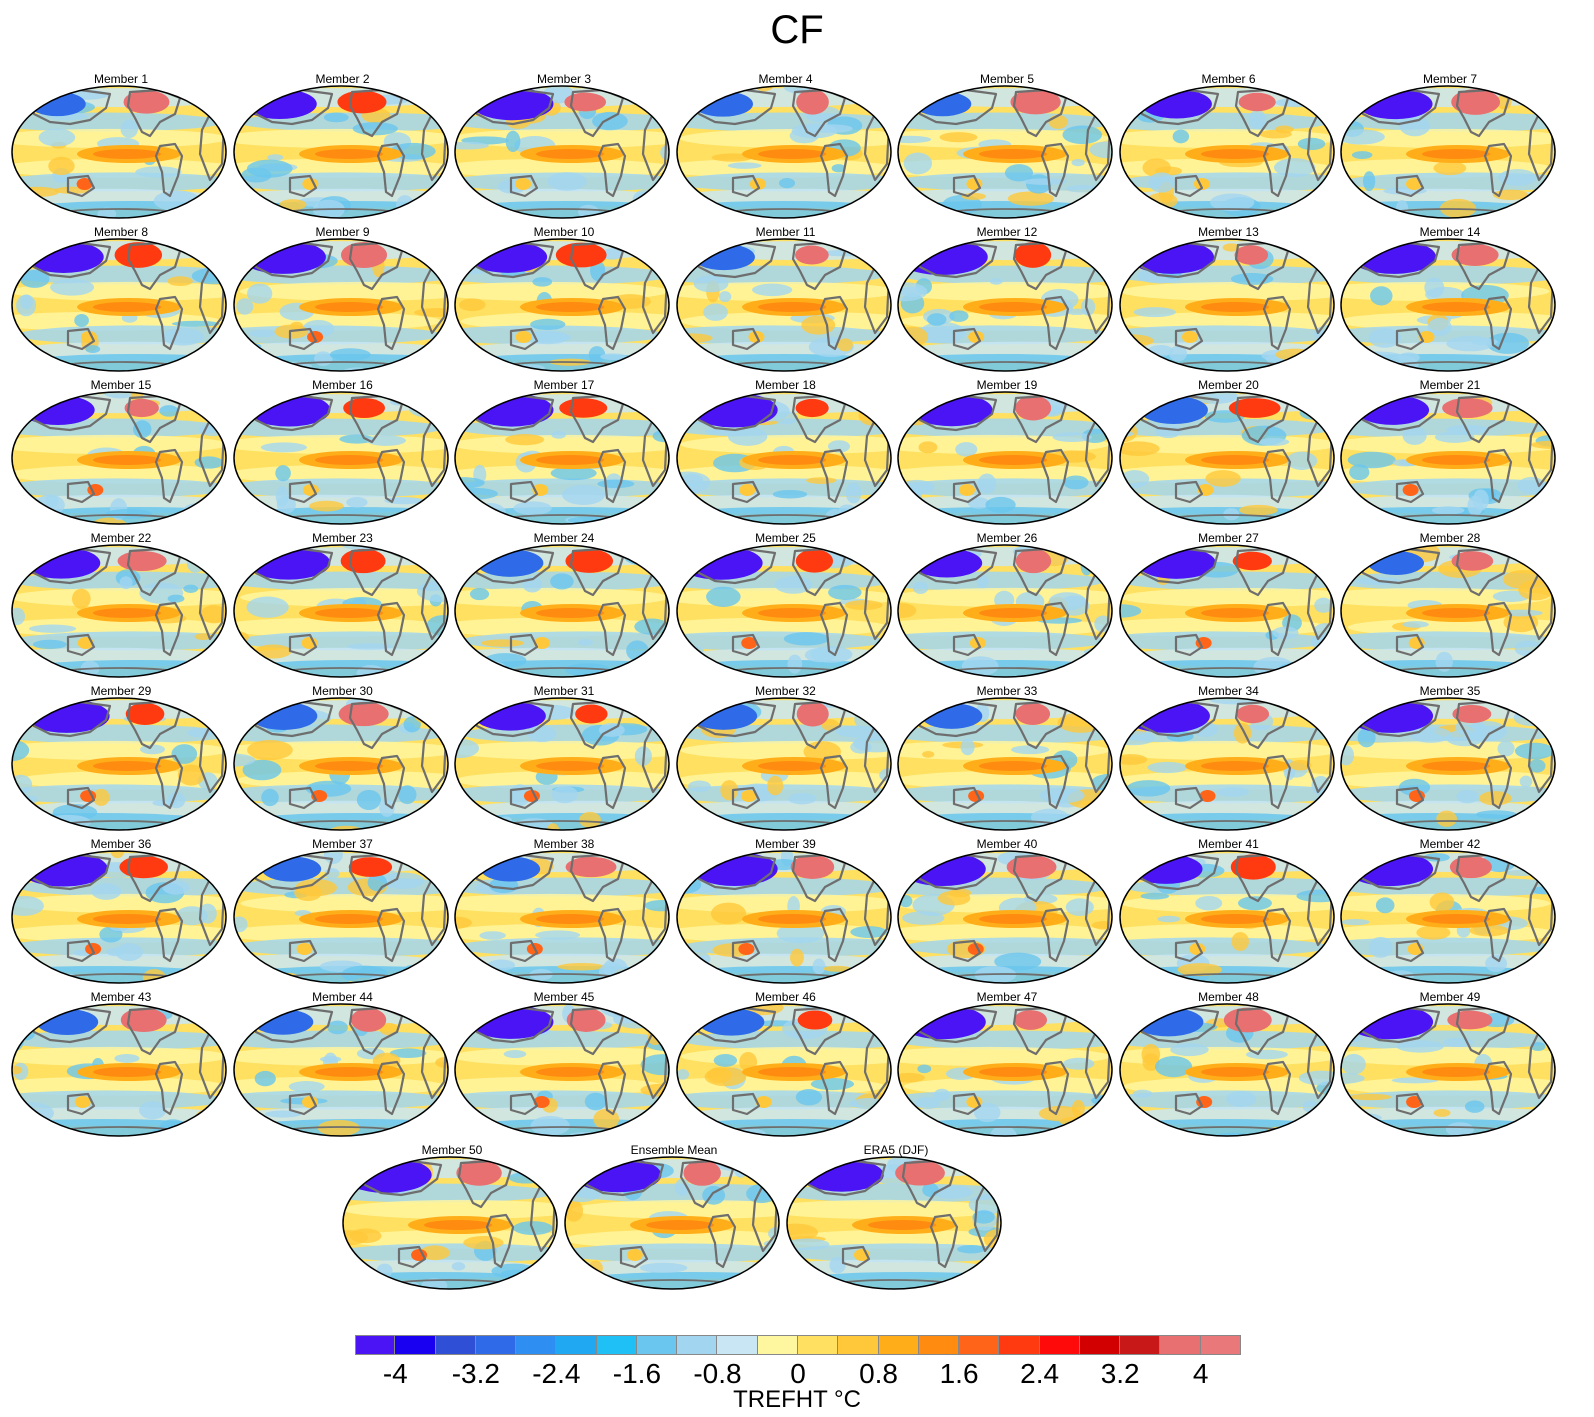  What do you see at coordinates (1229, 759) in the screenshot?
I see `map-panel: Member 34` at bounding box center [1229, 759].